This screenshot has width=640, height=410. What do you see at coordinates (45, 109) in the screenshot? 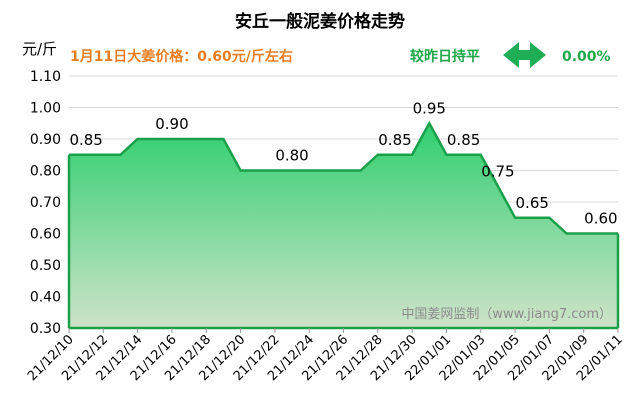
I see `y-tick-label: 1.00` at bounding box center [45, 109].